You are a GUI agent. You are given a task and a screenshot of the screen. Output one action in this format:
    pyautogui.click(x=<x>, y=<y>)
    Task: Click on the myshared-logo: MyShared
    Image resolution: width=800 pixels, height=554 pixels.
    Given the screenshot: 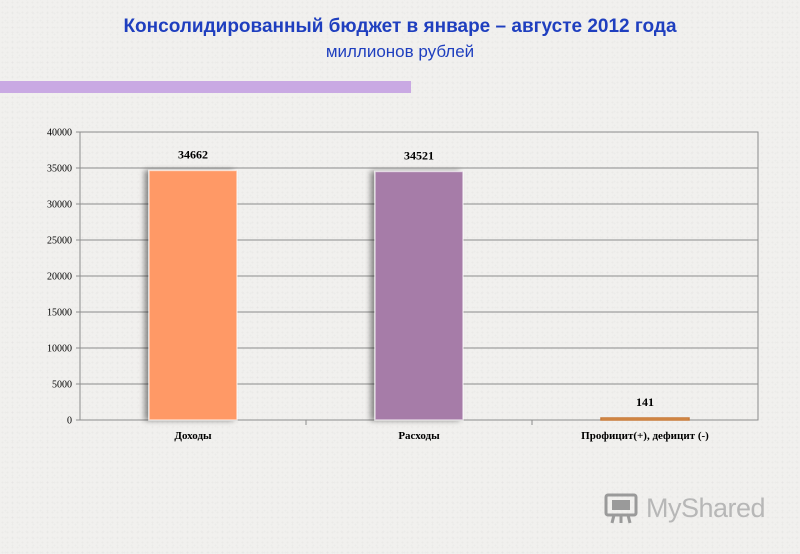 What is the action you would take?
    pyautogui.click(x=685, y=508)
    